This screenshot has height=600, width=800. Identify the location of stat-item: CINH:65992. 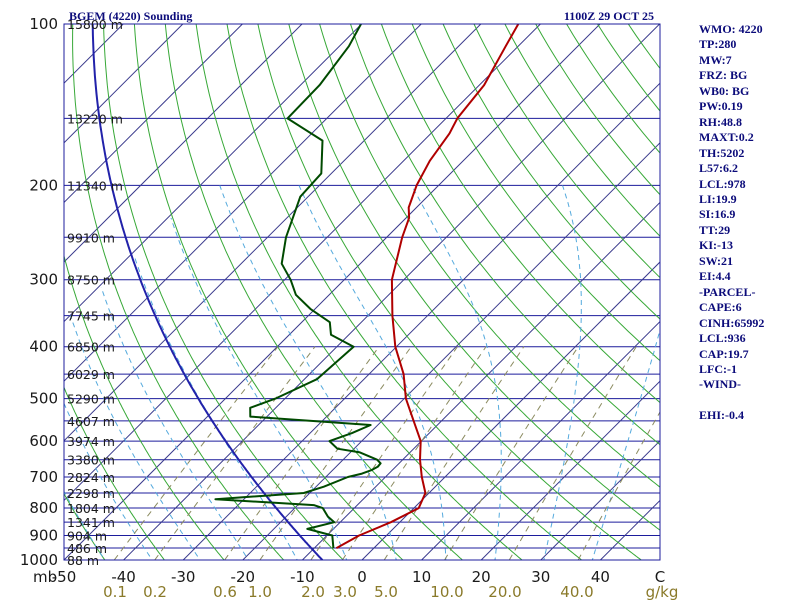
(732, 322).